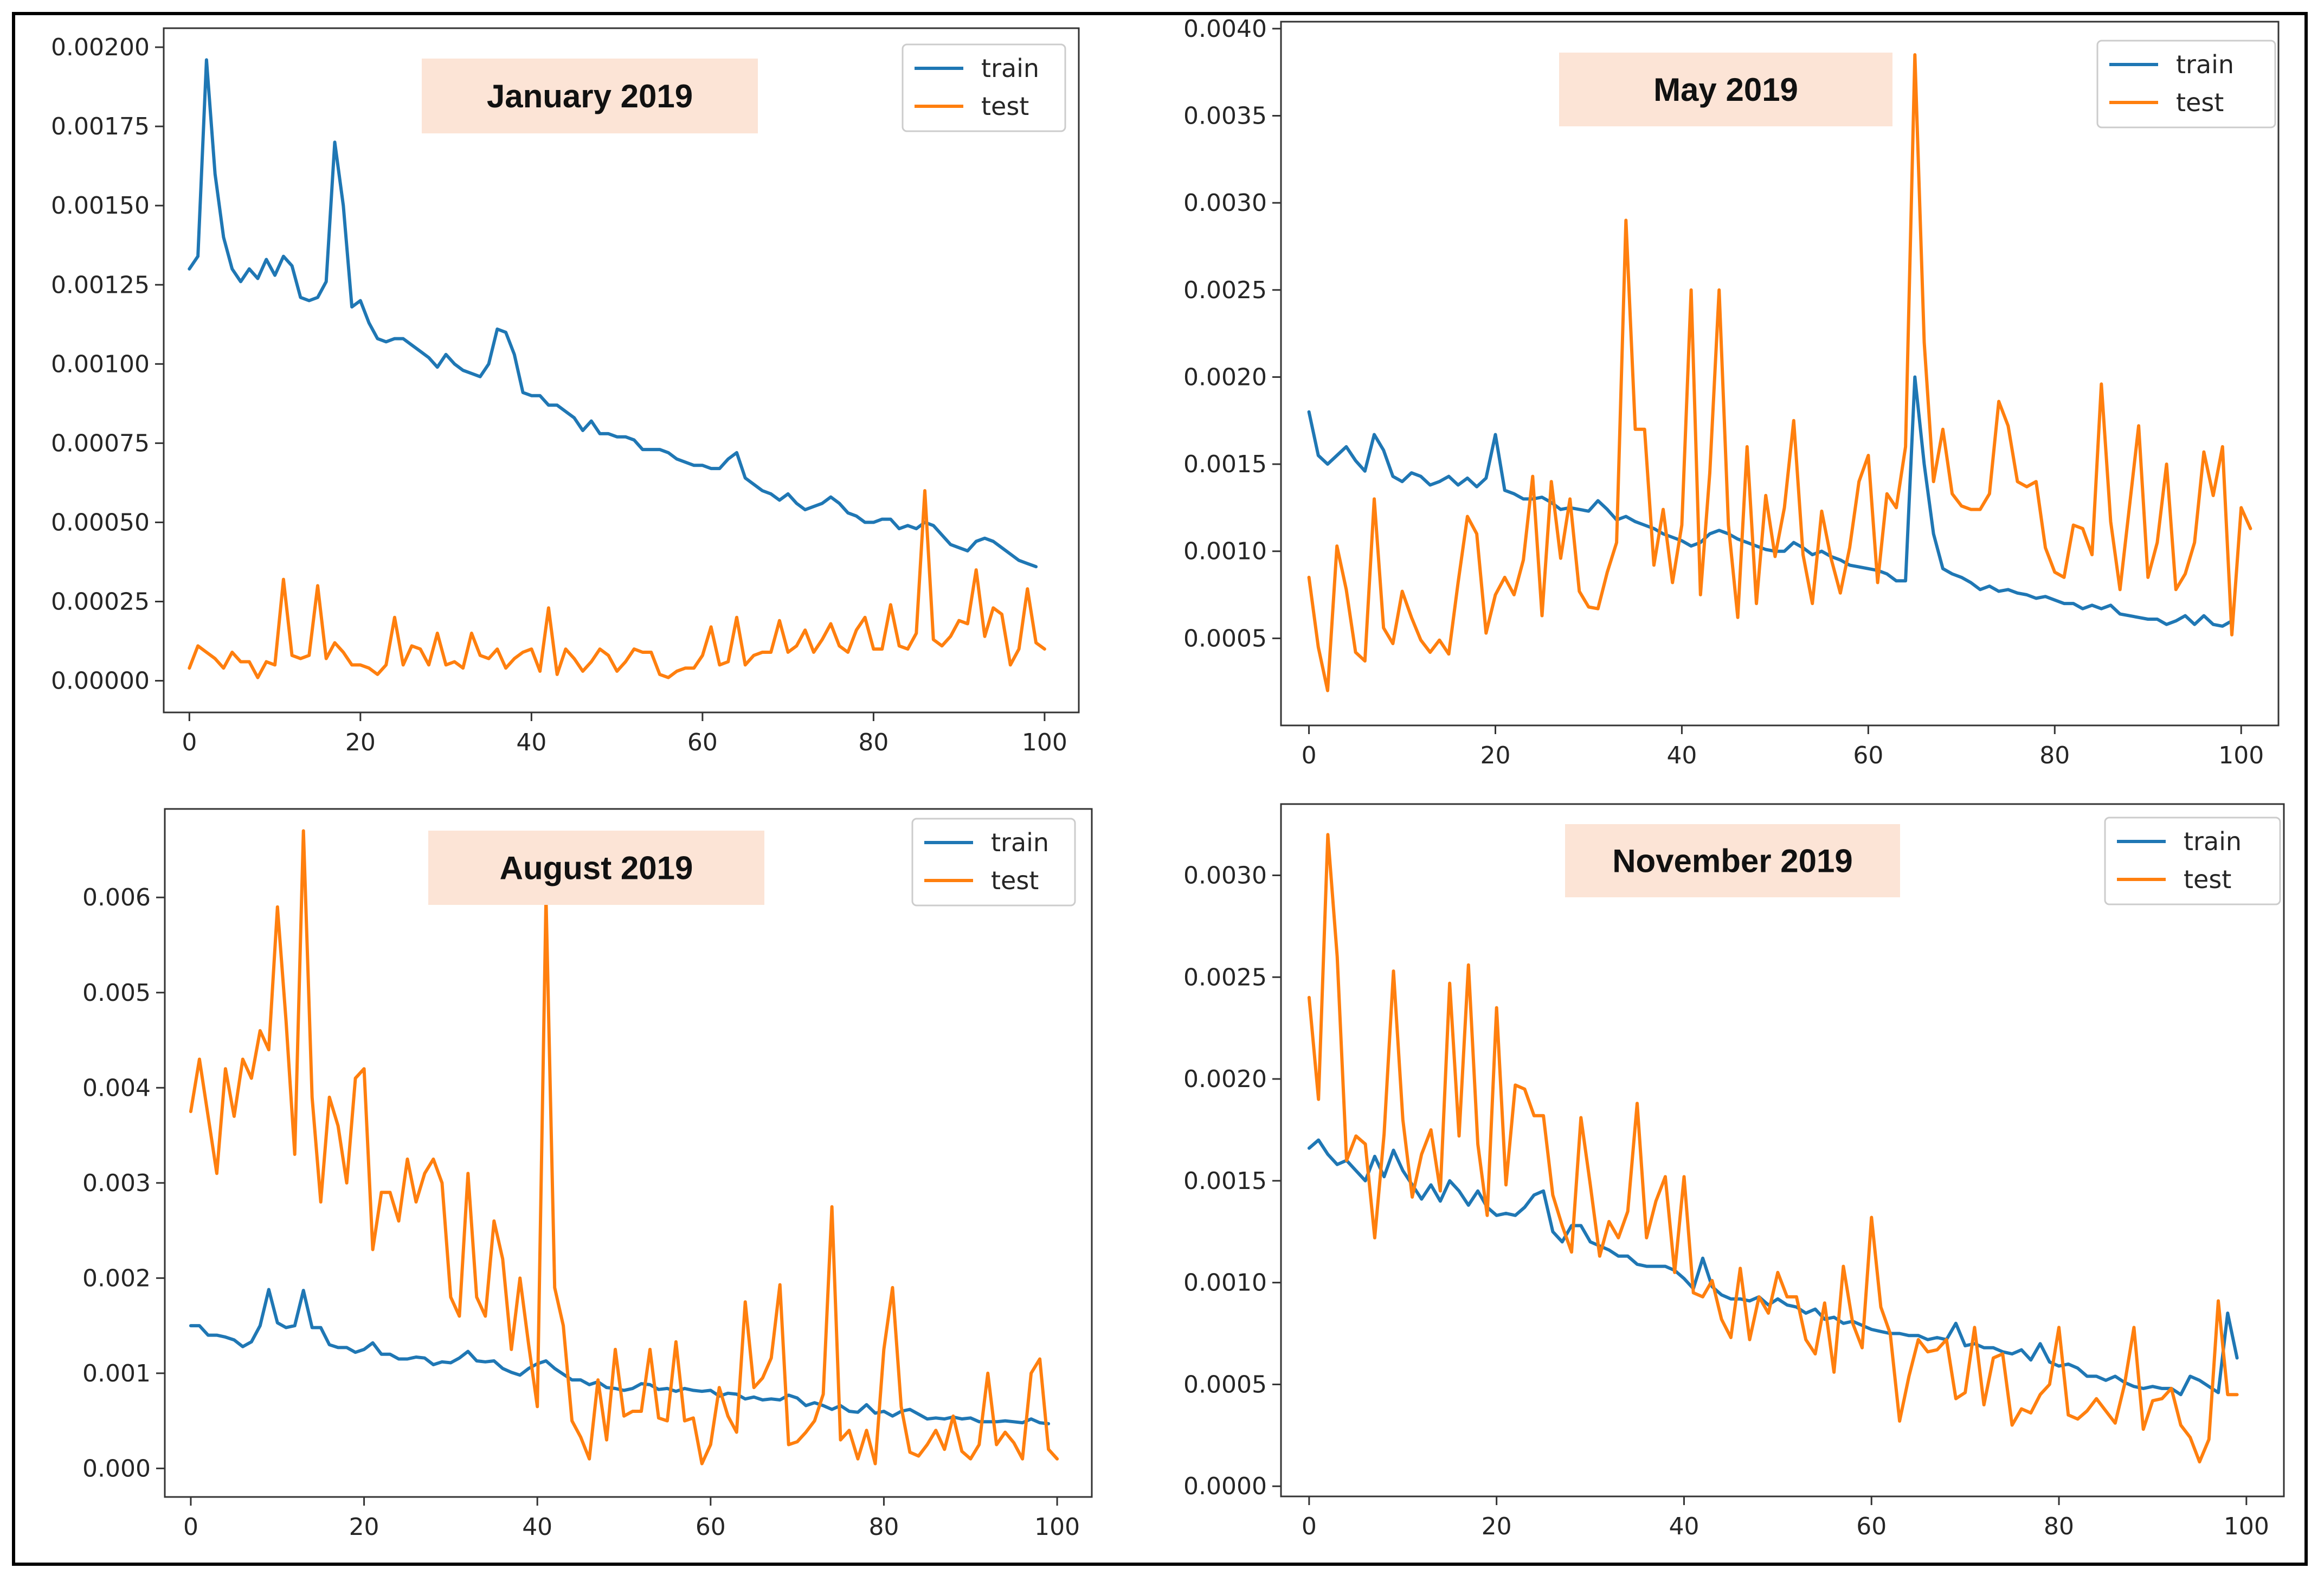 The height and width of the screenshot is (1581, 2324). Describe the element at coordinates (100, 364) in the screenshot. I see `y-tick-label: 0.00100` at that location.